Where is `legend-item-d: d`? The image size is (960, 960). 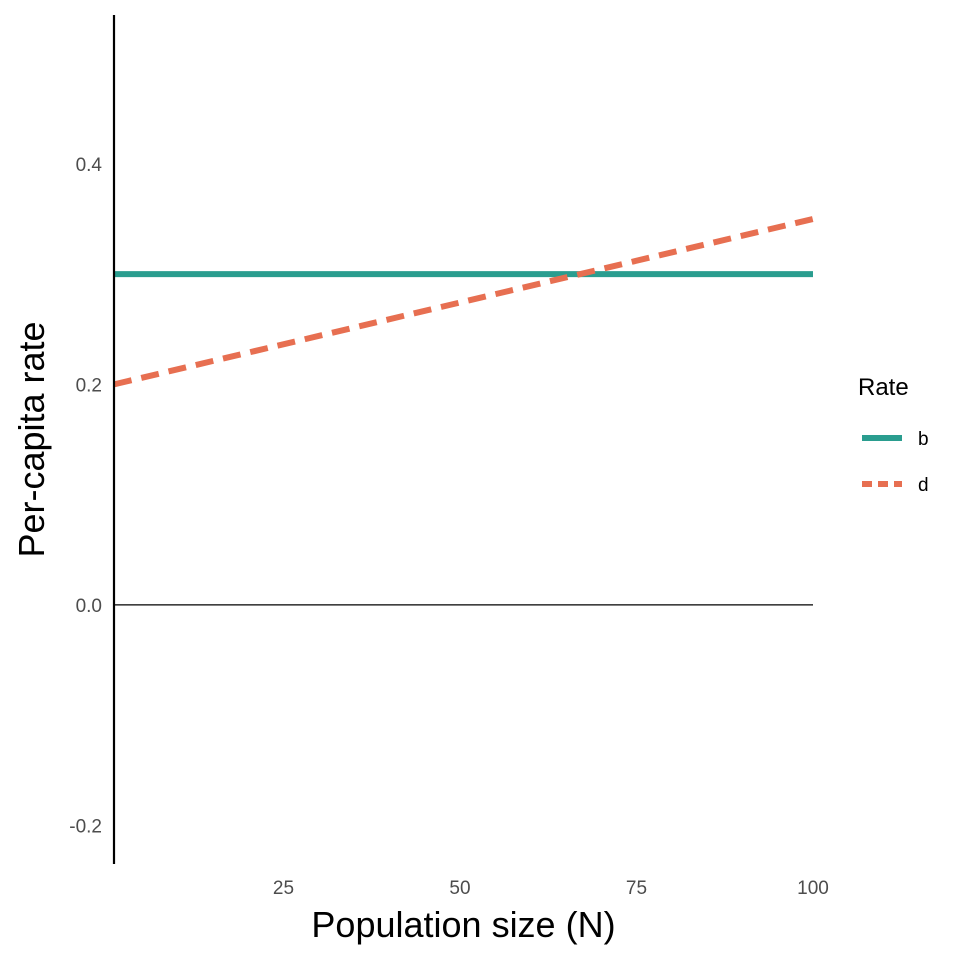 legend-item-d: d is located at coordinates (895, 485).